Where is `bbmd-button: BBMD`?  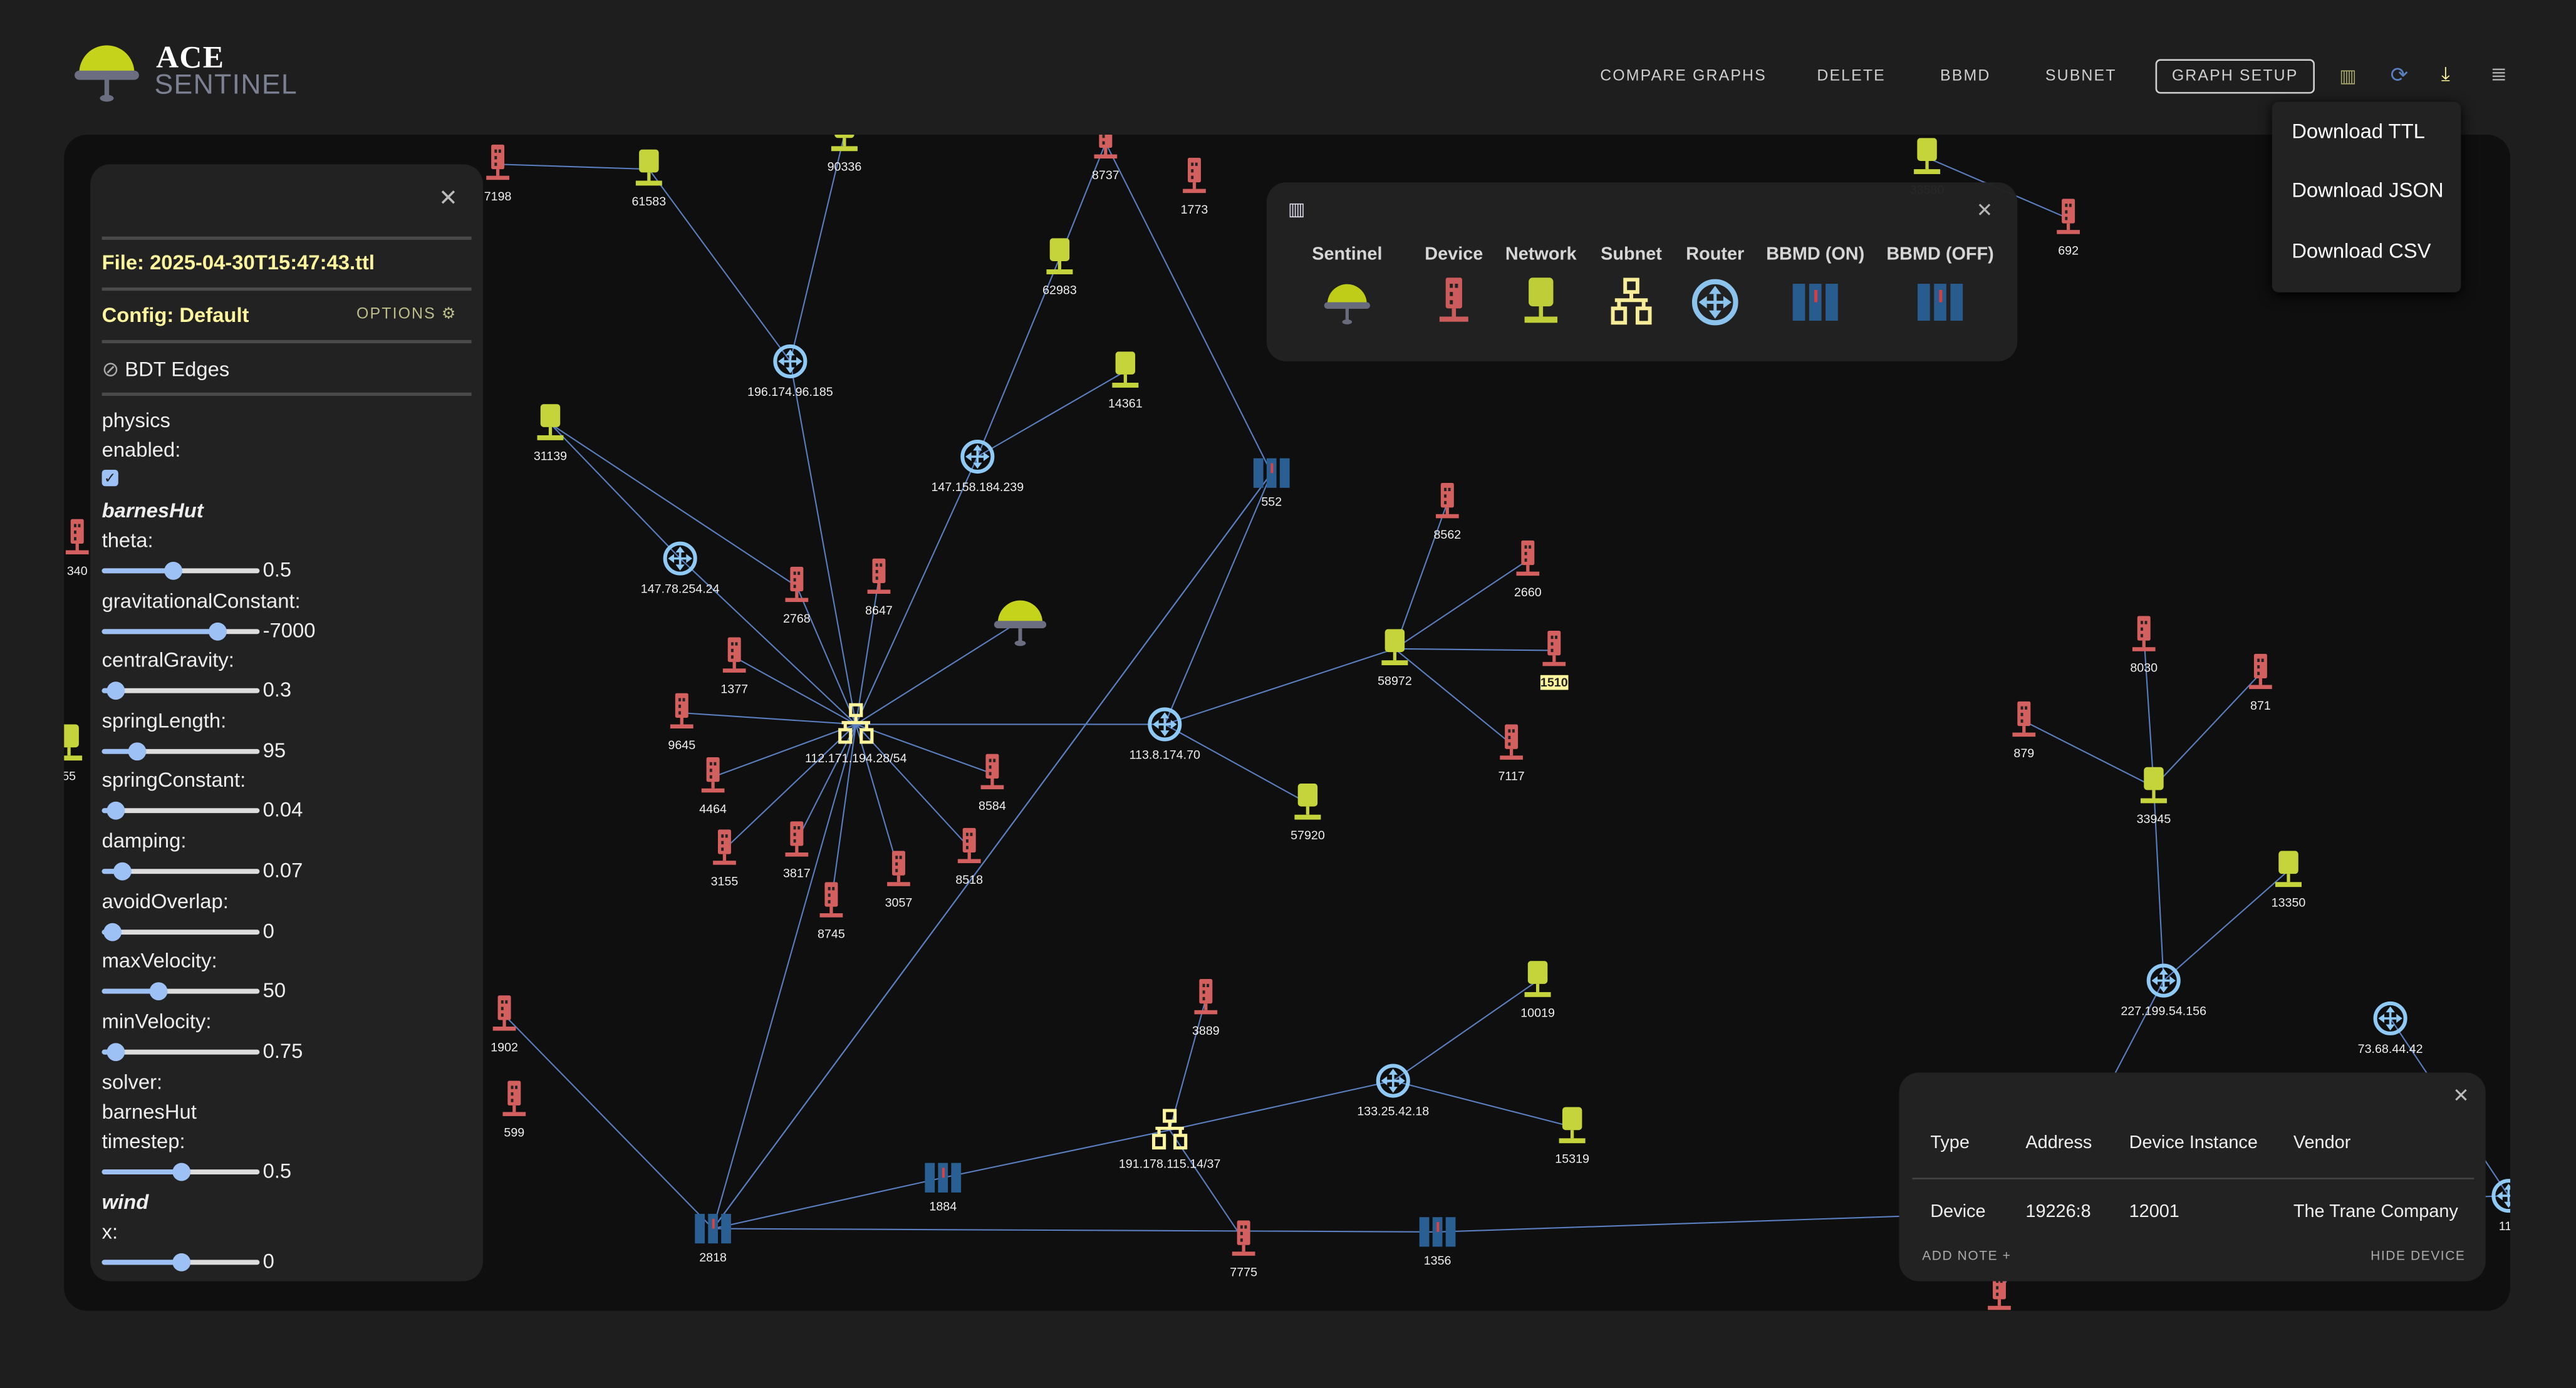 bbmd-button: BBMD is located at coordinates (1965, 76).